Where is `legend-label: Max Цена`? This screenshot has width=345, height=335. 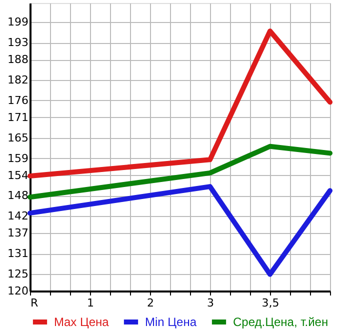
legend-label: Max Цена is located at coordinates (82, 322).